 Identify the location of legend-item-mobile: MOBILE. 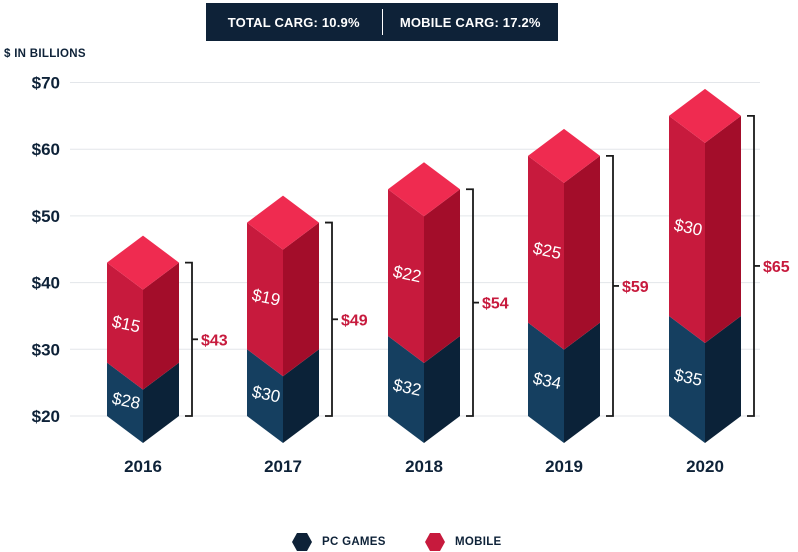
(463, 542).